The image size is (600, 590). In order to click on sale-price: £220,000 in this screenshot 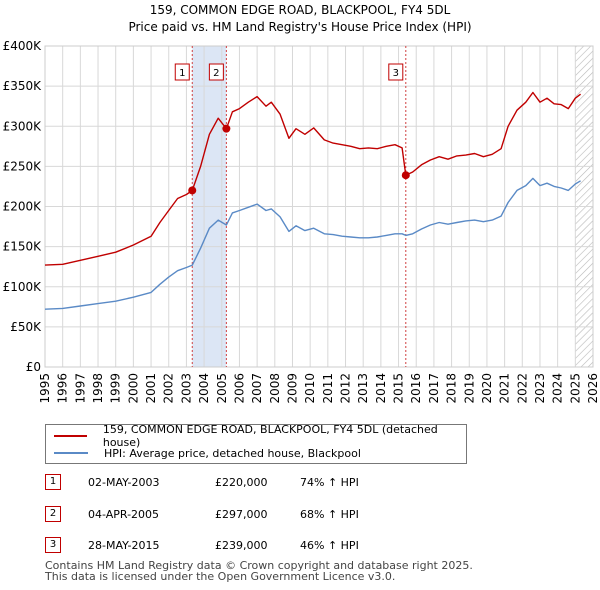, I will do `click(241, 482)`.